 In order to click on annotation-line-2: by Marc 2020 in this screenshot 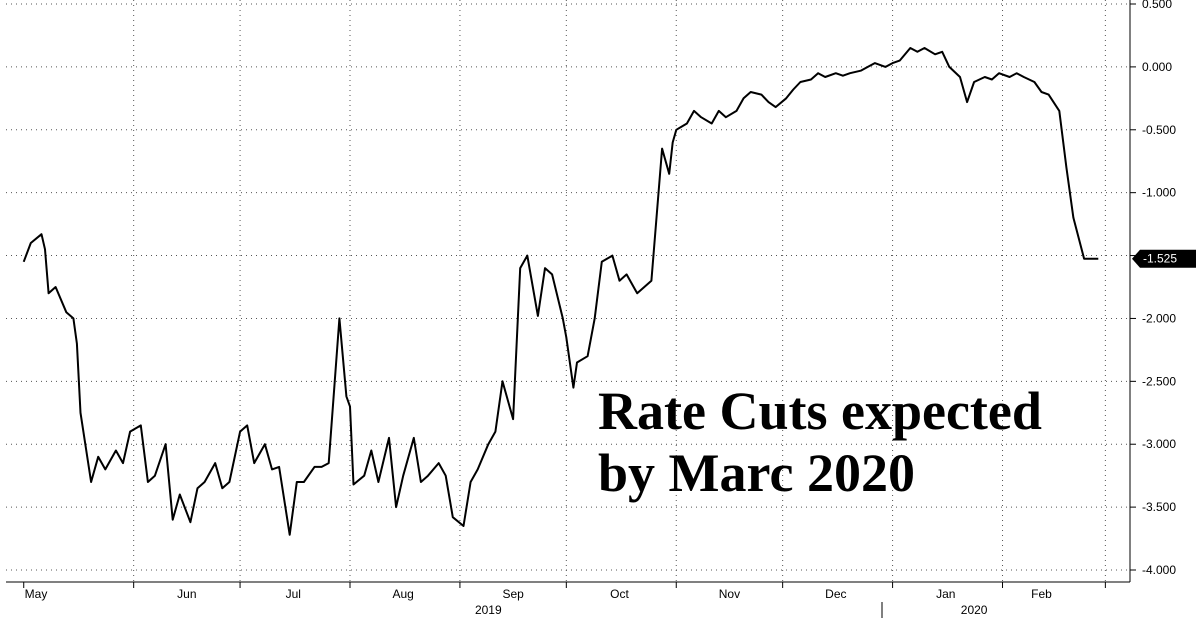, I will do `click(756, 473)`.